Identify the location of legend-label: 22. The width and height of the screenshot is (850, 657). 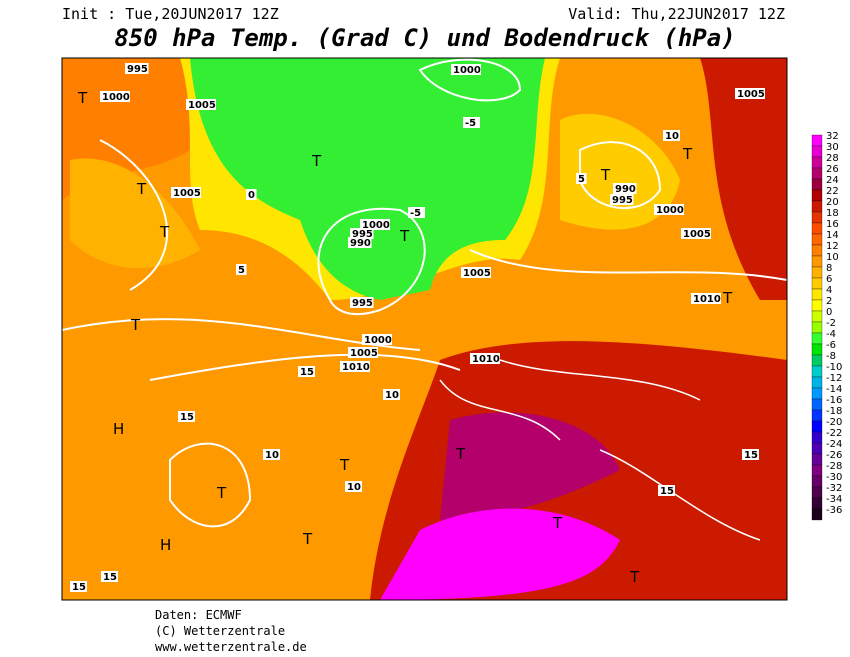
(832, 191).